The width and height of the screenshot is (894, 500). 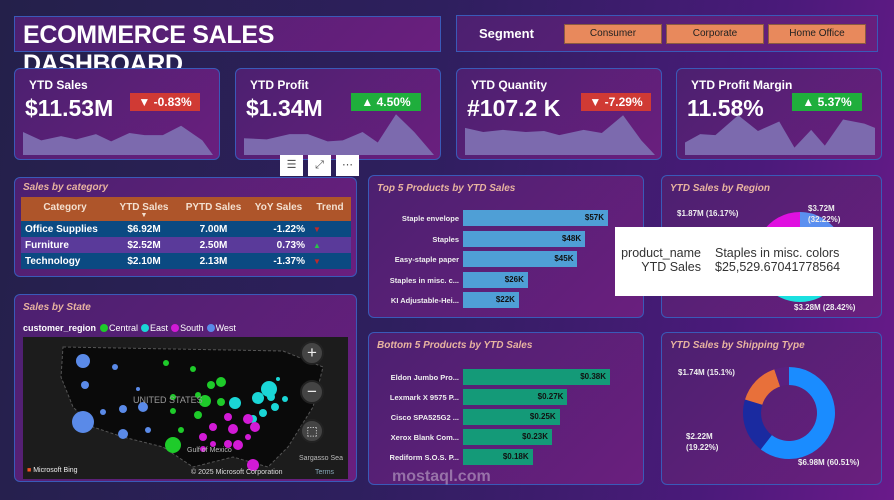 I want to click on bar-row: Cisco SPA525G2 ... $0.25K, so click(x=506, y=417).